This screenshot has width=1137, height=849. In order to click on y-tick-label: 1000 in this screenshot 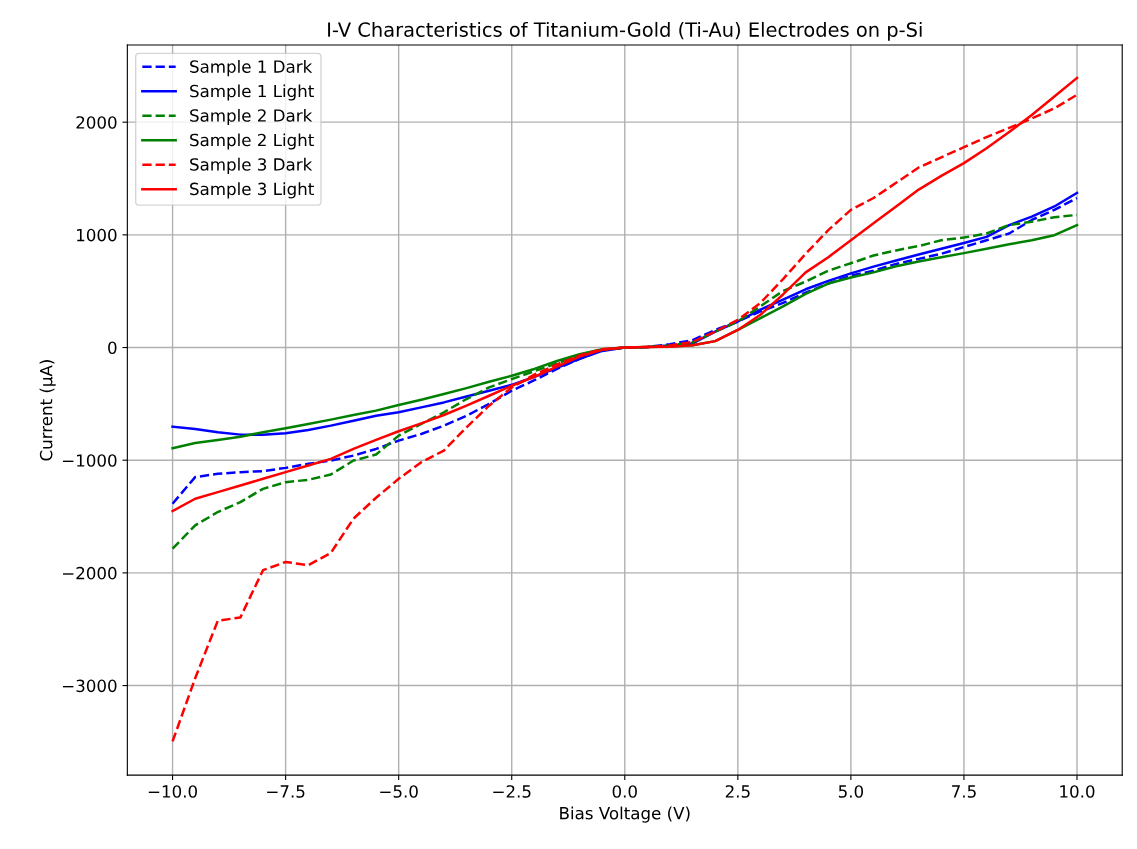, I will do `click(97, 235)`.